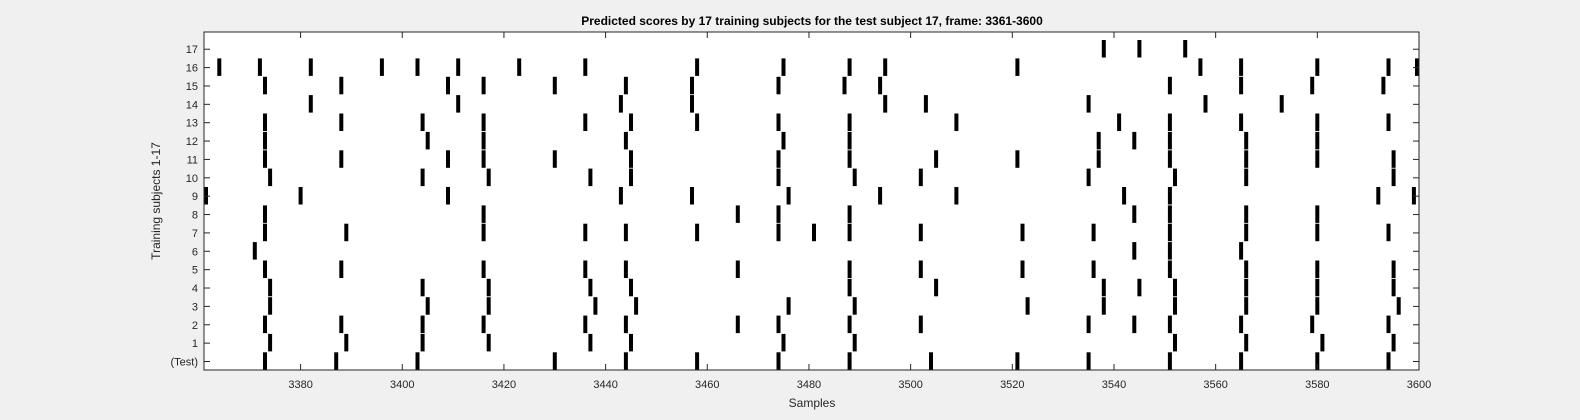 The height and width of the screenshot is (420, 1580). What do you see at coordinates (192, 105) in the screenshot?
I see `y-tick-label-14: 14` at bounding box center [192, 105].